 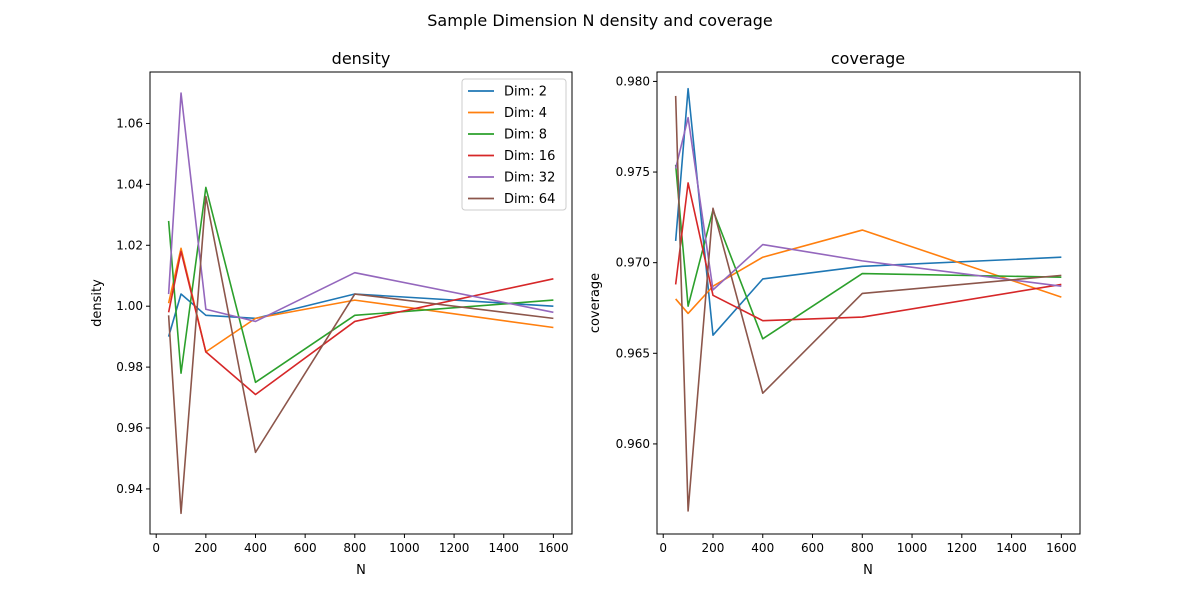 What do you see at coordinates (1061, 548) in the screenshot?
I see `coverage-xtick-label: 1600` at bounding box center [1061, 548].